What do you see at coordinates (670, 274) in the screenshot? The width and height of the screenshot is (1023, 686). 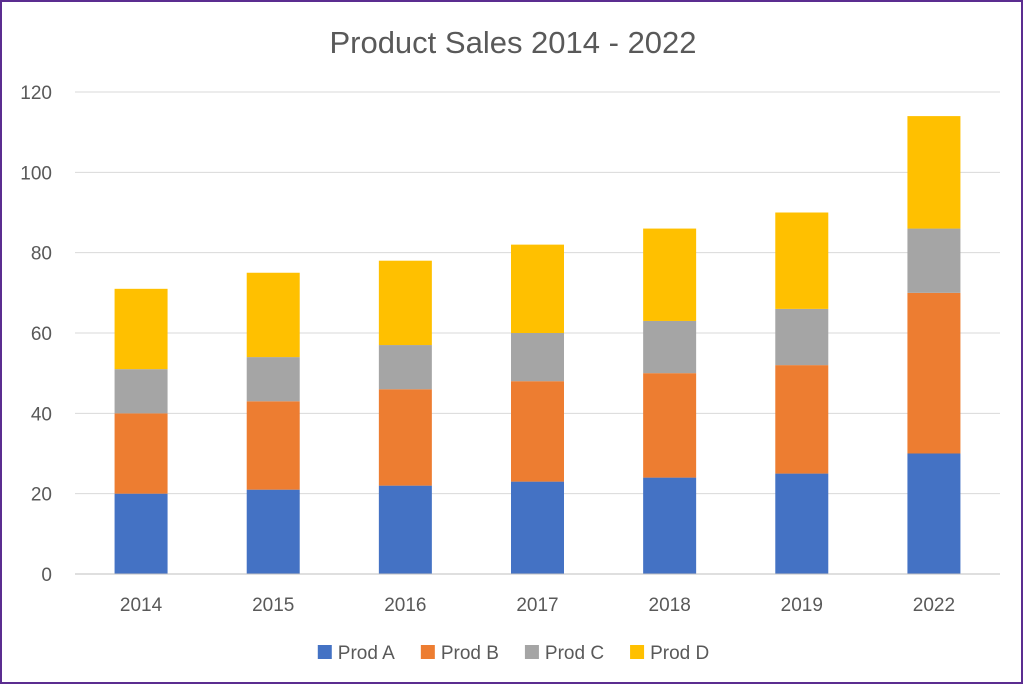 I see `bar-prod-d-2018` at bounding box center [670, 274].